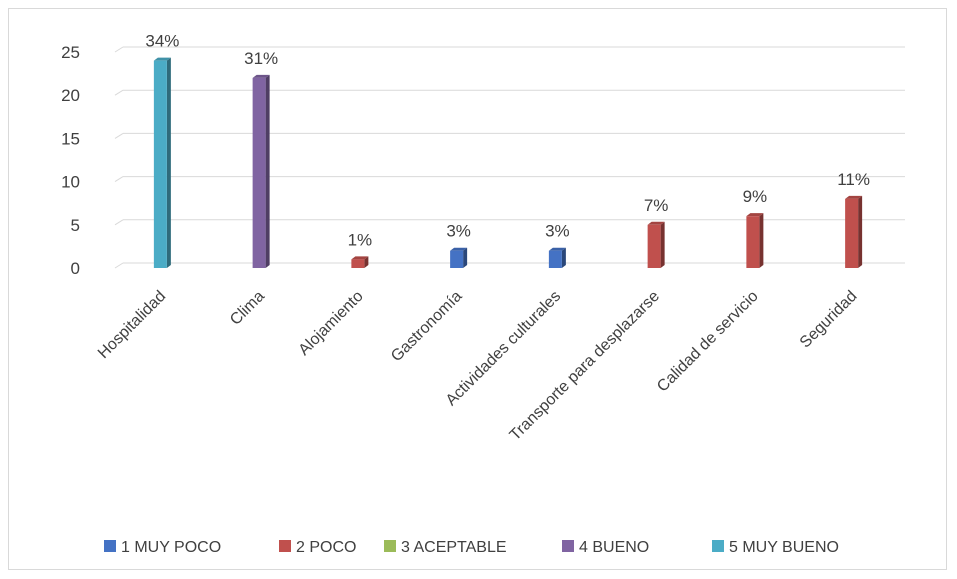  I want to click on legend-item: 4 BUENO, so click(605, 547).